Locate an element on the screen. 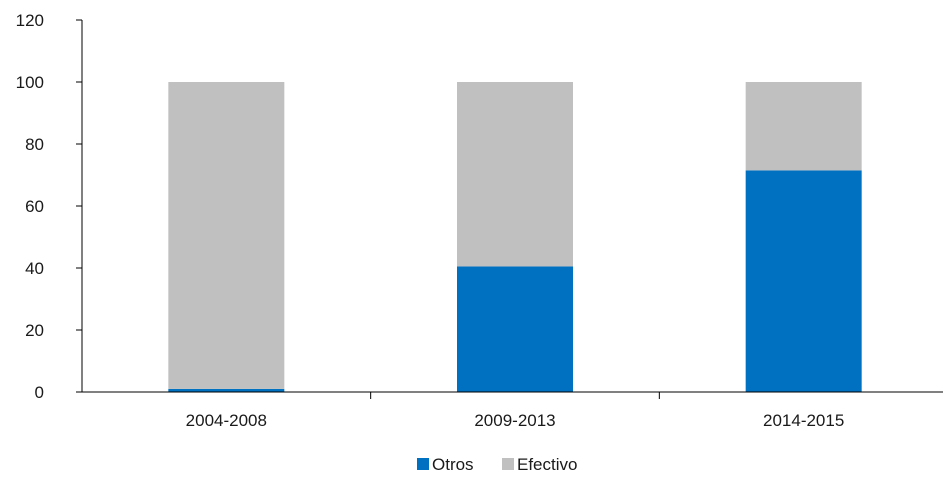 This screenshot has height=478, width=943. y-tick-label: 100 is located at coordinates (30, 82).